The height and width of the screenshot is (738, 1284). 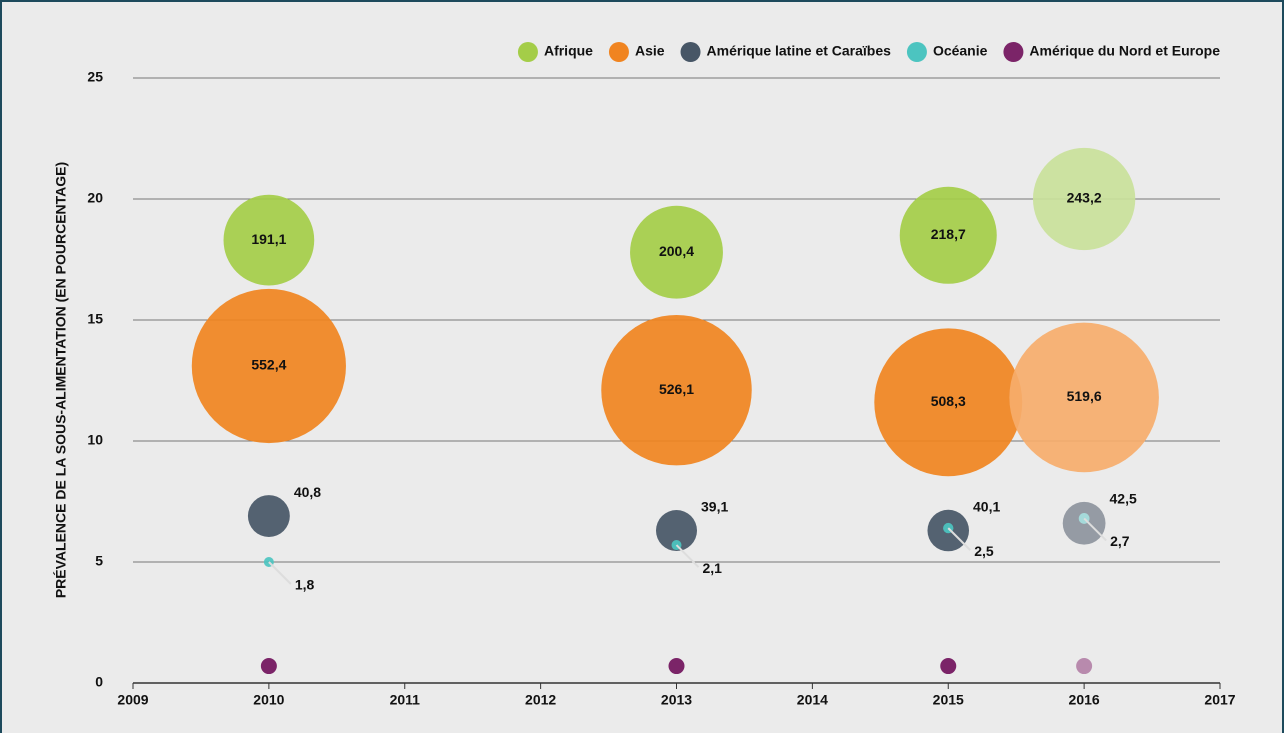 What do you see at coordinates (95, 319) in the screenshot?
I see `y-tick-label: 15` at bounding box center [95, 319].